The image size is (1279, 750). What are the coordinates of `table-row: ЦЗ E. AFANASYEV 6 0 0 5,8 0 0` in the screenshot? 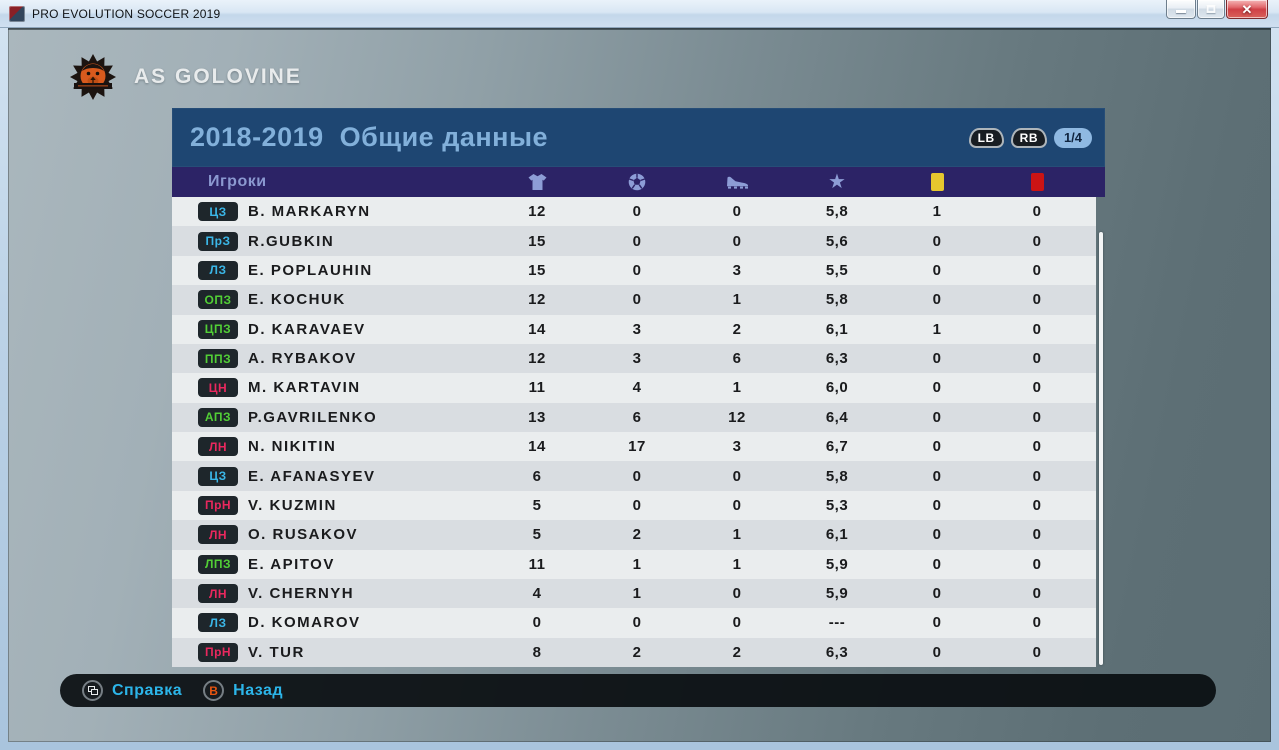 It's located at (634, 476).